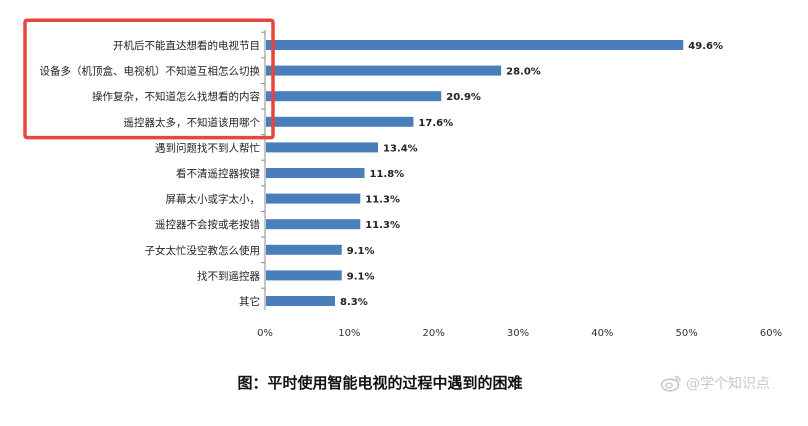  What do you see at coordinates (249, 301) in the screenshot?
I see `category-label: 其它` at bounding box center [249, 301].